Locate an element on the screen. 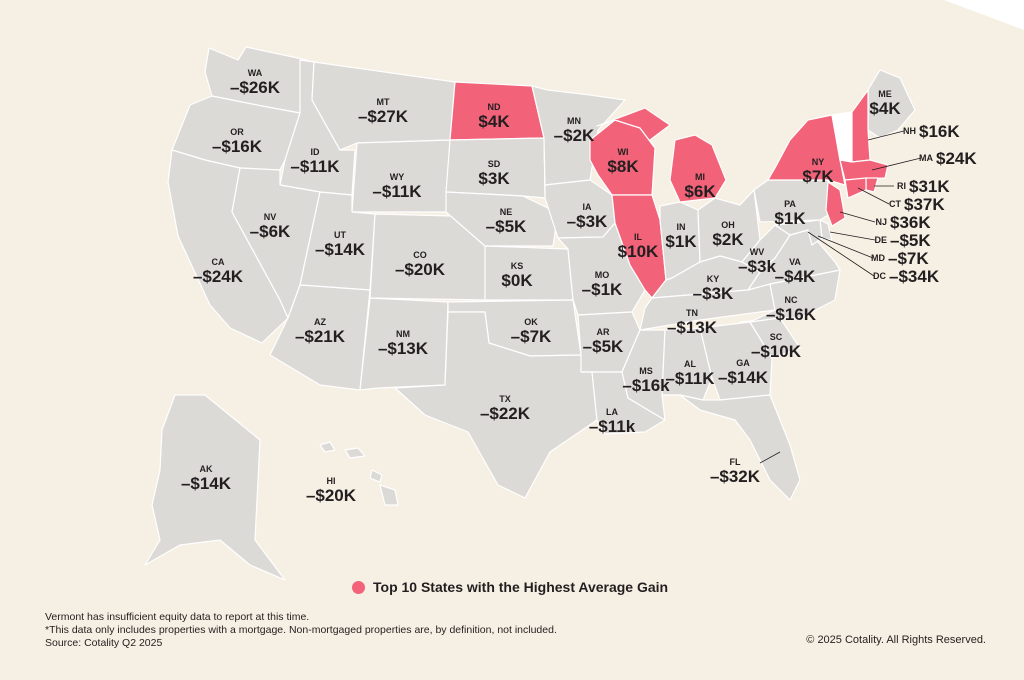 This screenshot has height=680, width=1024. state-mi-abbr: MI is located at coordinates (700, 177).